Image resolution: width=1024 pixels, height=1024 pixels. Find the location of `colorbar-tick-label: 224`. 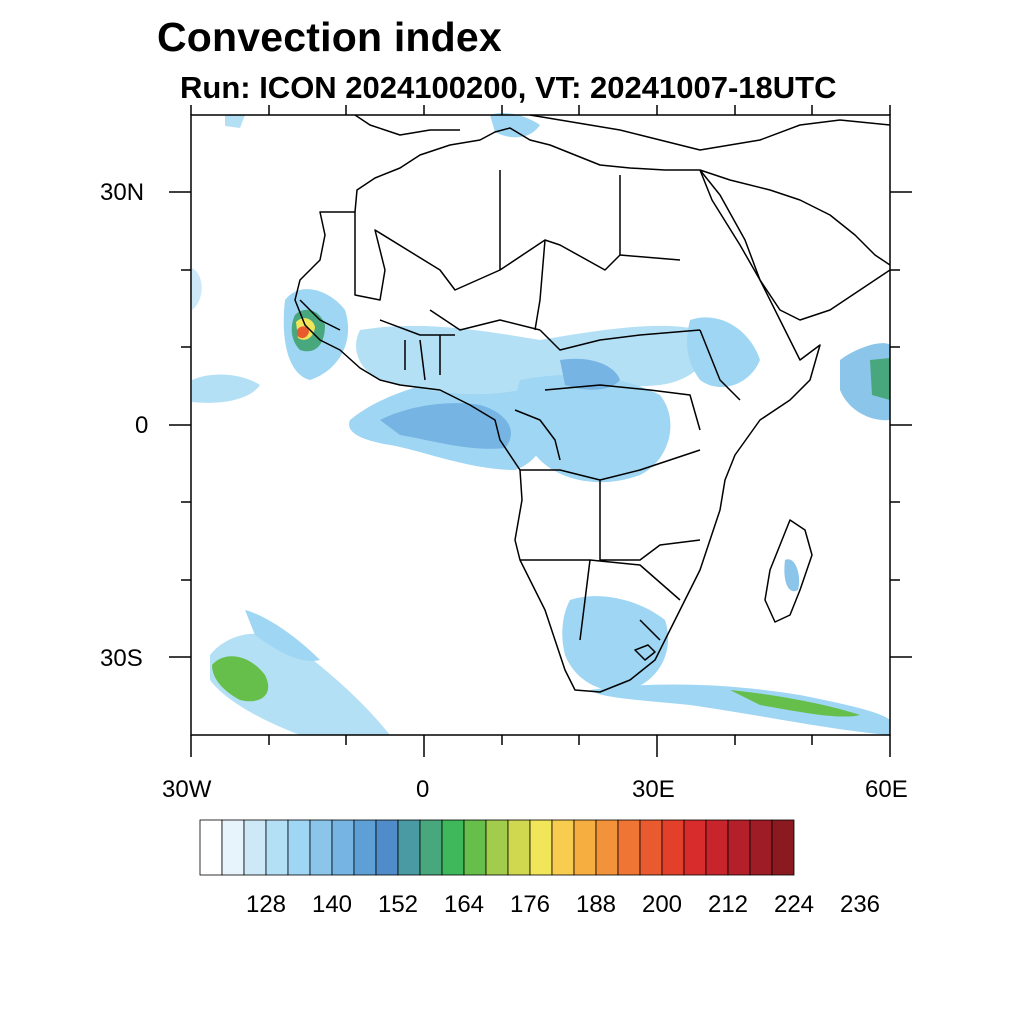

colorbar-tick-label: 224 is located at coordinates (794, 904).